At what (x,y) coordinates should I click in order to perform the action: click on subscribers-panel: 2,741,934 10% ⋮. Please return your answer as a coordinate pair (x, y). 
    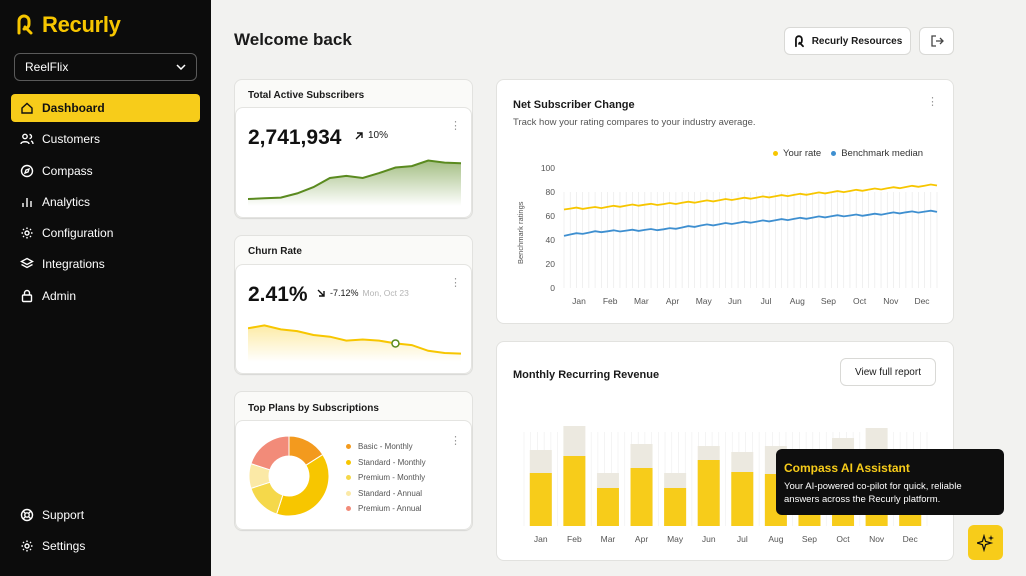
    Looking at the image, I should click on (353, 162).